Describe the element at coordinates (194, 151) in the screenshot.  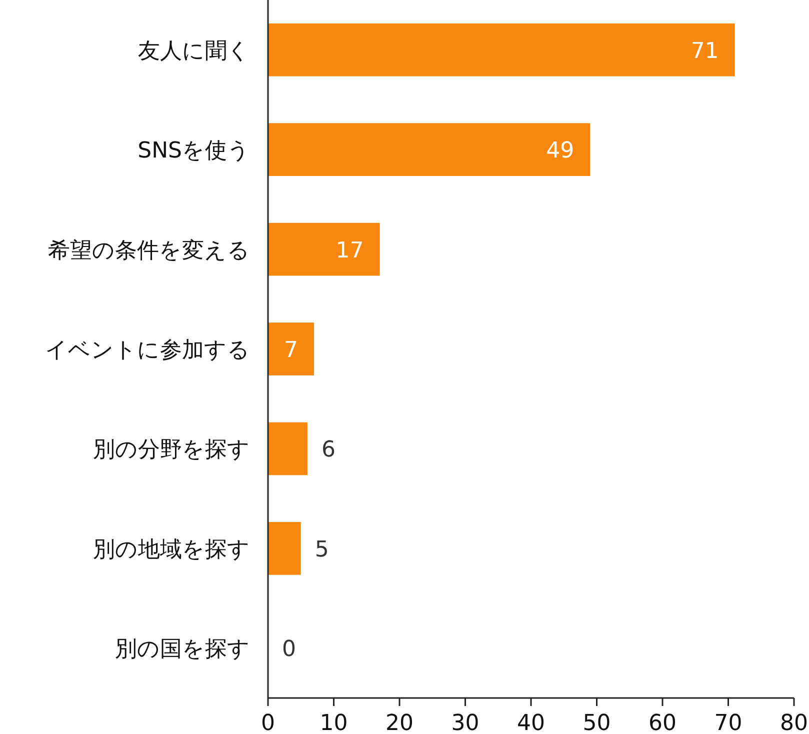
I see `y-tick-label: SNSを使う` at that location.